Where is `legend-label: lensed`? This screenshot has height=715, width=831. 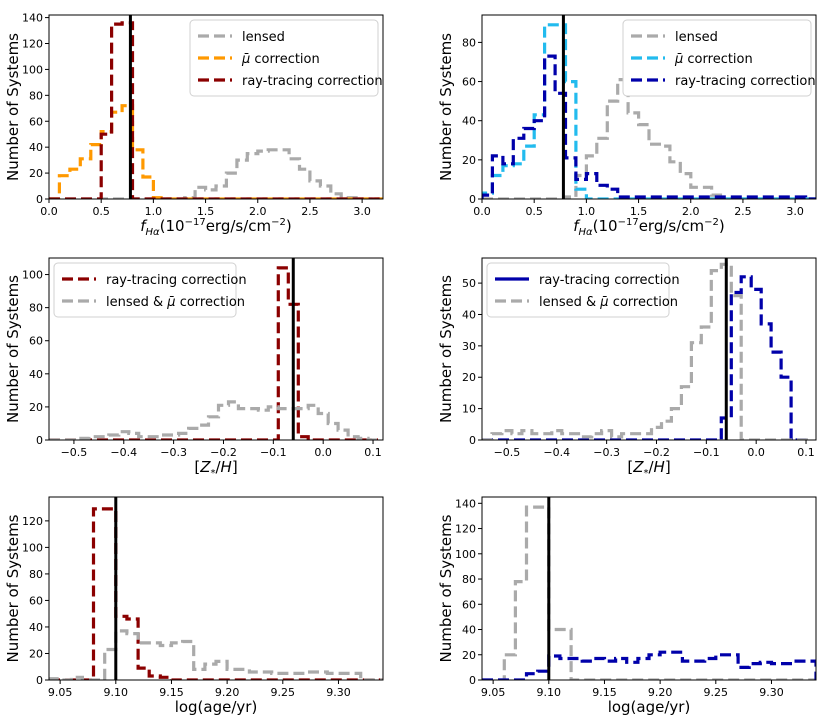
legend-label: lensed is located at coordinates (696, 37).